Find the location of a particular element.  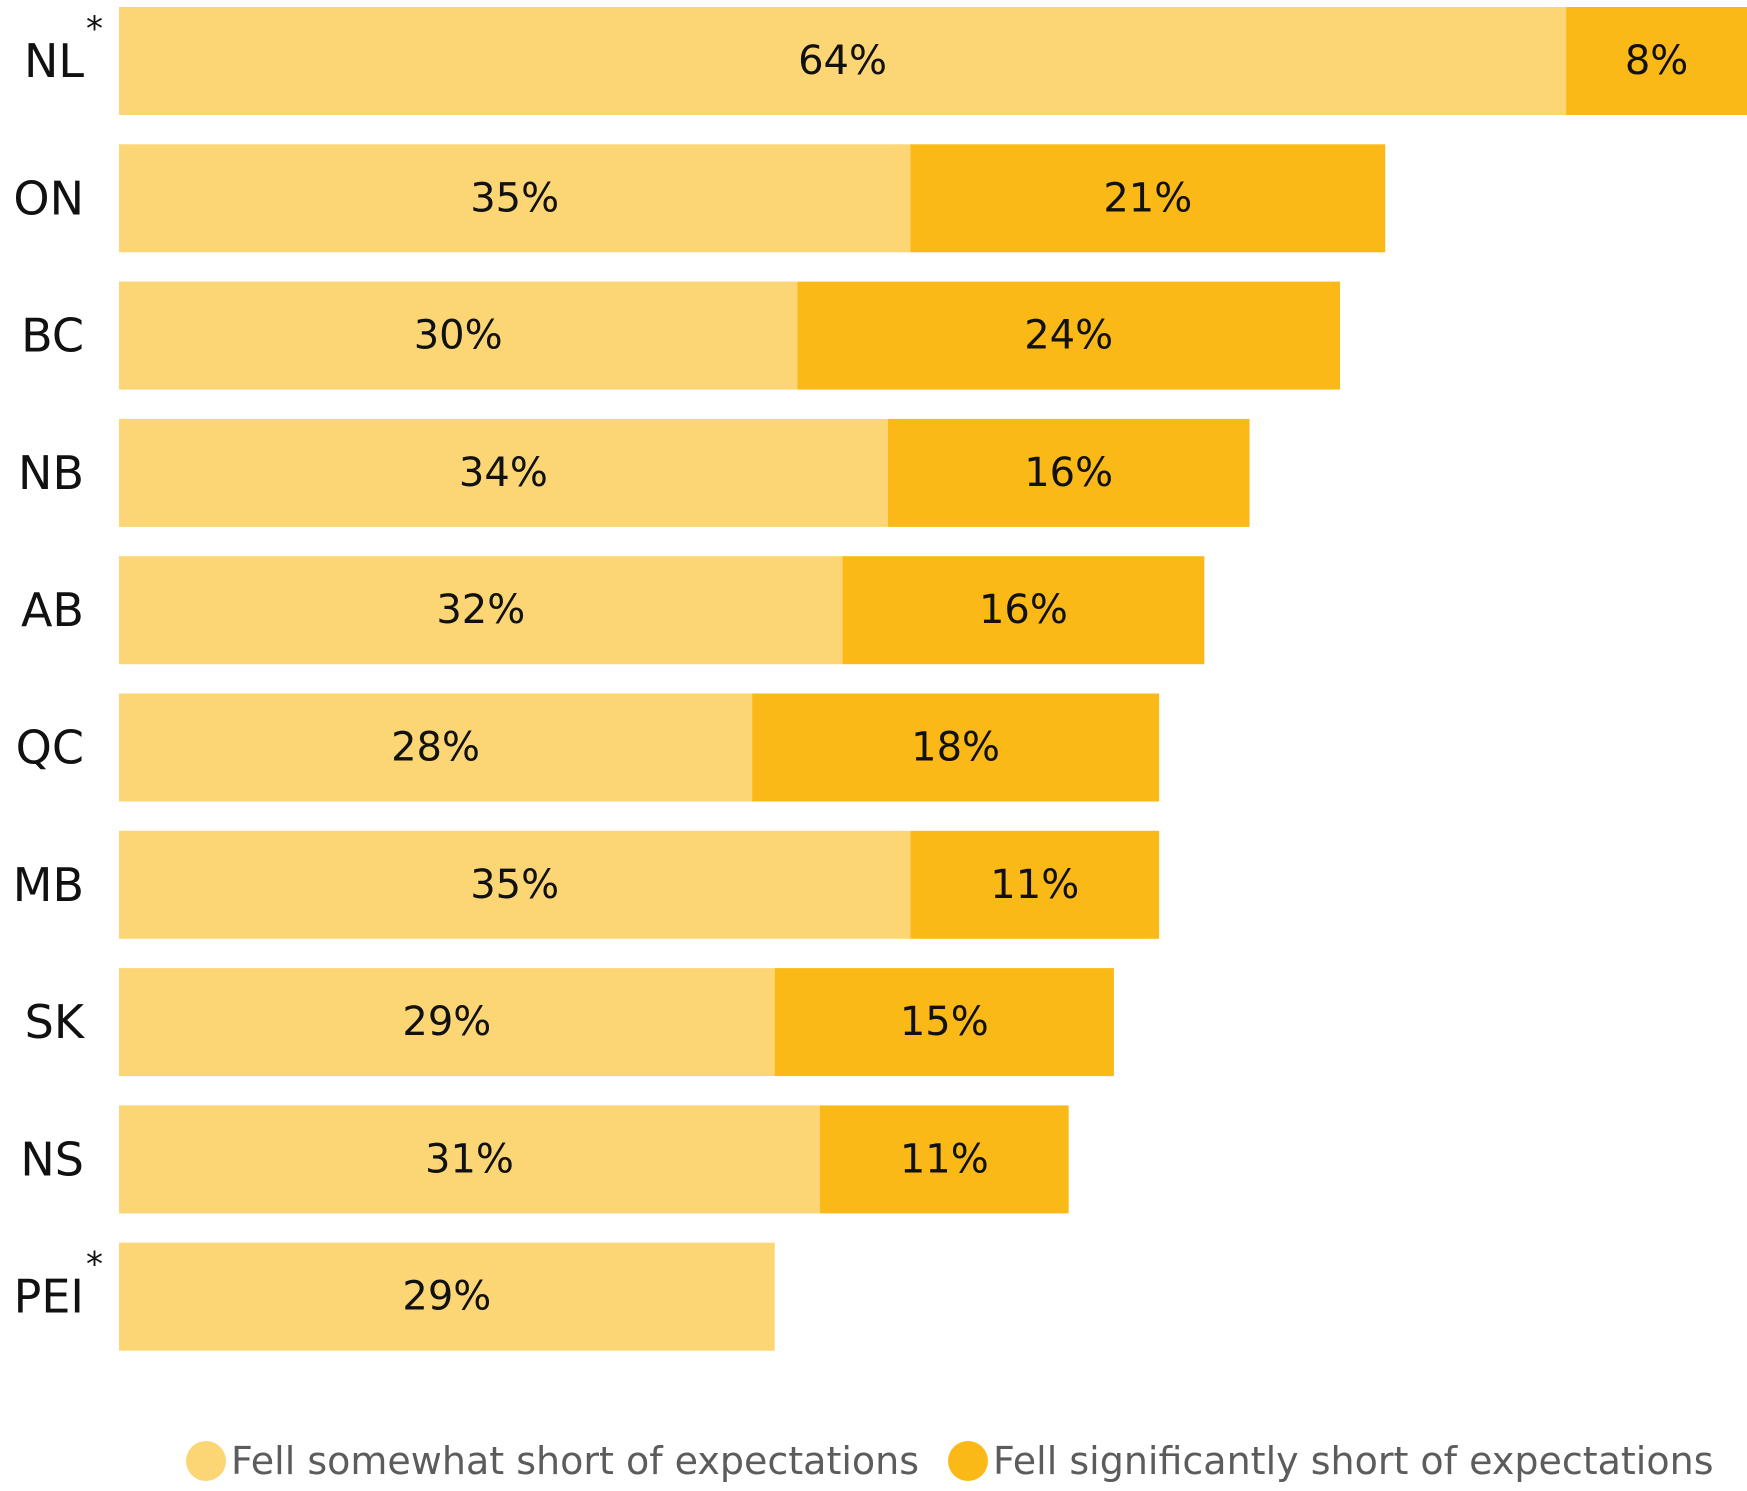

bar-row-sk: 29% 15% is located at coordinates (616, 1022).